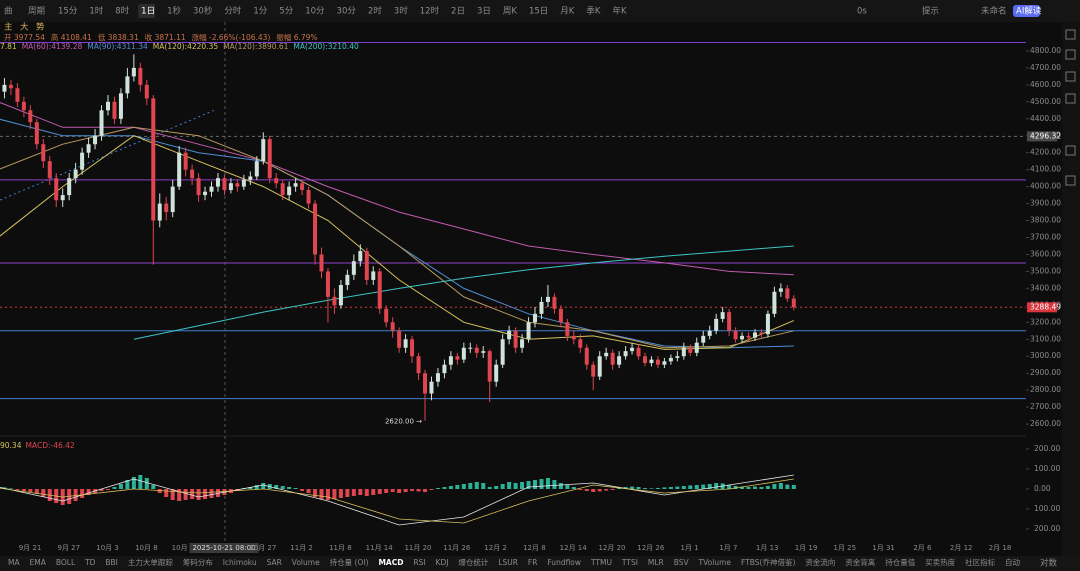  What do you see at coordinates (1071, 289) in the screenshot?
I see `sidebar` at bounding box center [1071, 289].